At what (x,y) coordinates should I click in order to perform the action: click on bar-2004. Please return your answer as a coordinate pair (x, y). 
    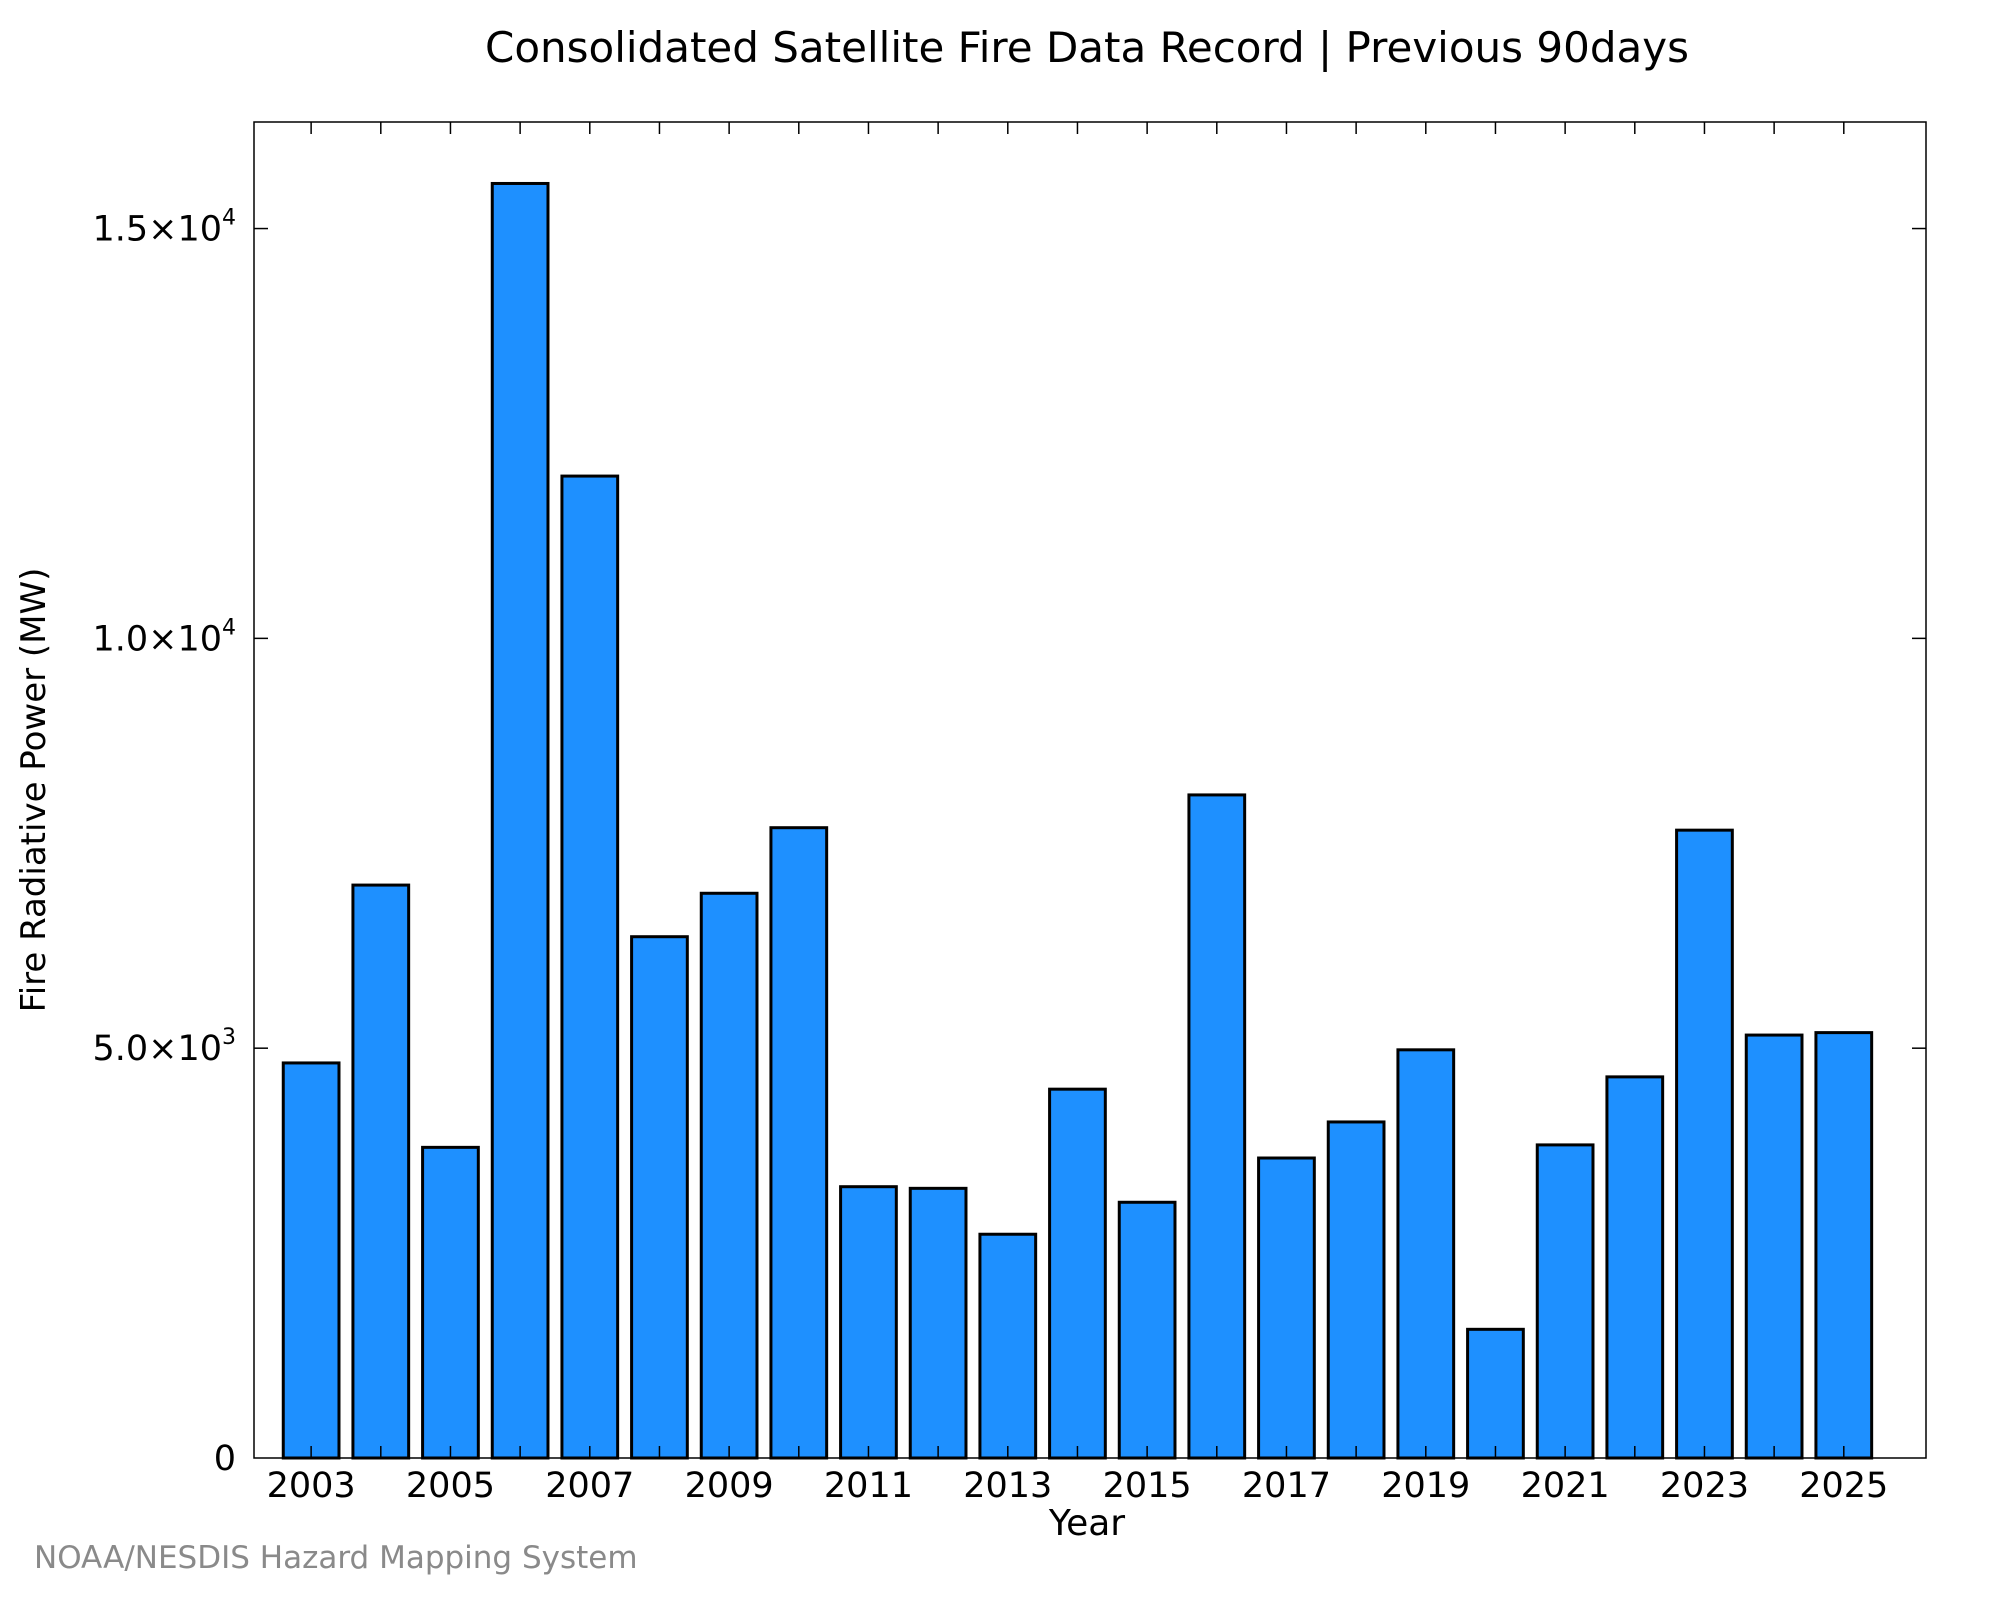
    Looking at the image, I should click on (381, 1171).